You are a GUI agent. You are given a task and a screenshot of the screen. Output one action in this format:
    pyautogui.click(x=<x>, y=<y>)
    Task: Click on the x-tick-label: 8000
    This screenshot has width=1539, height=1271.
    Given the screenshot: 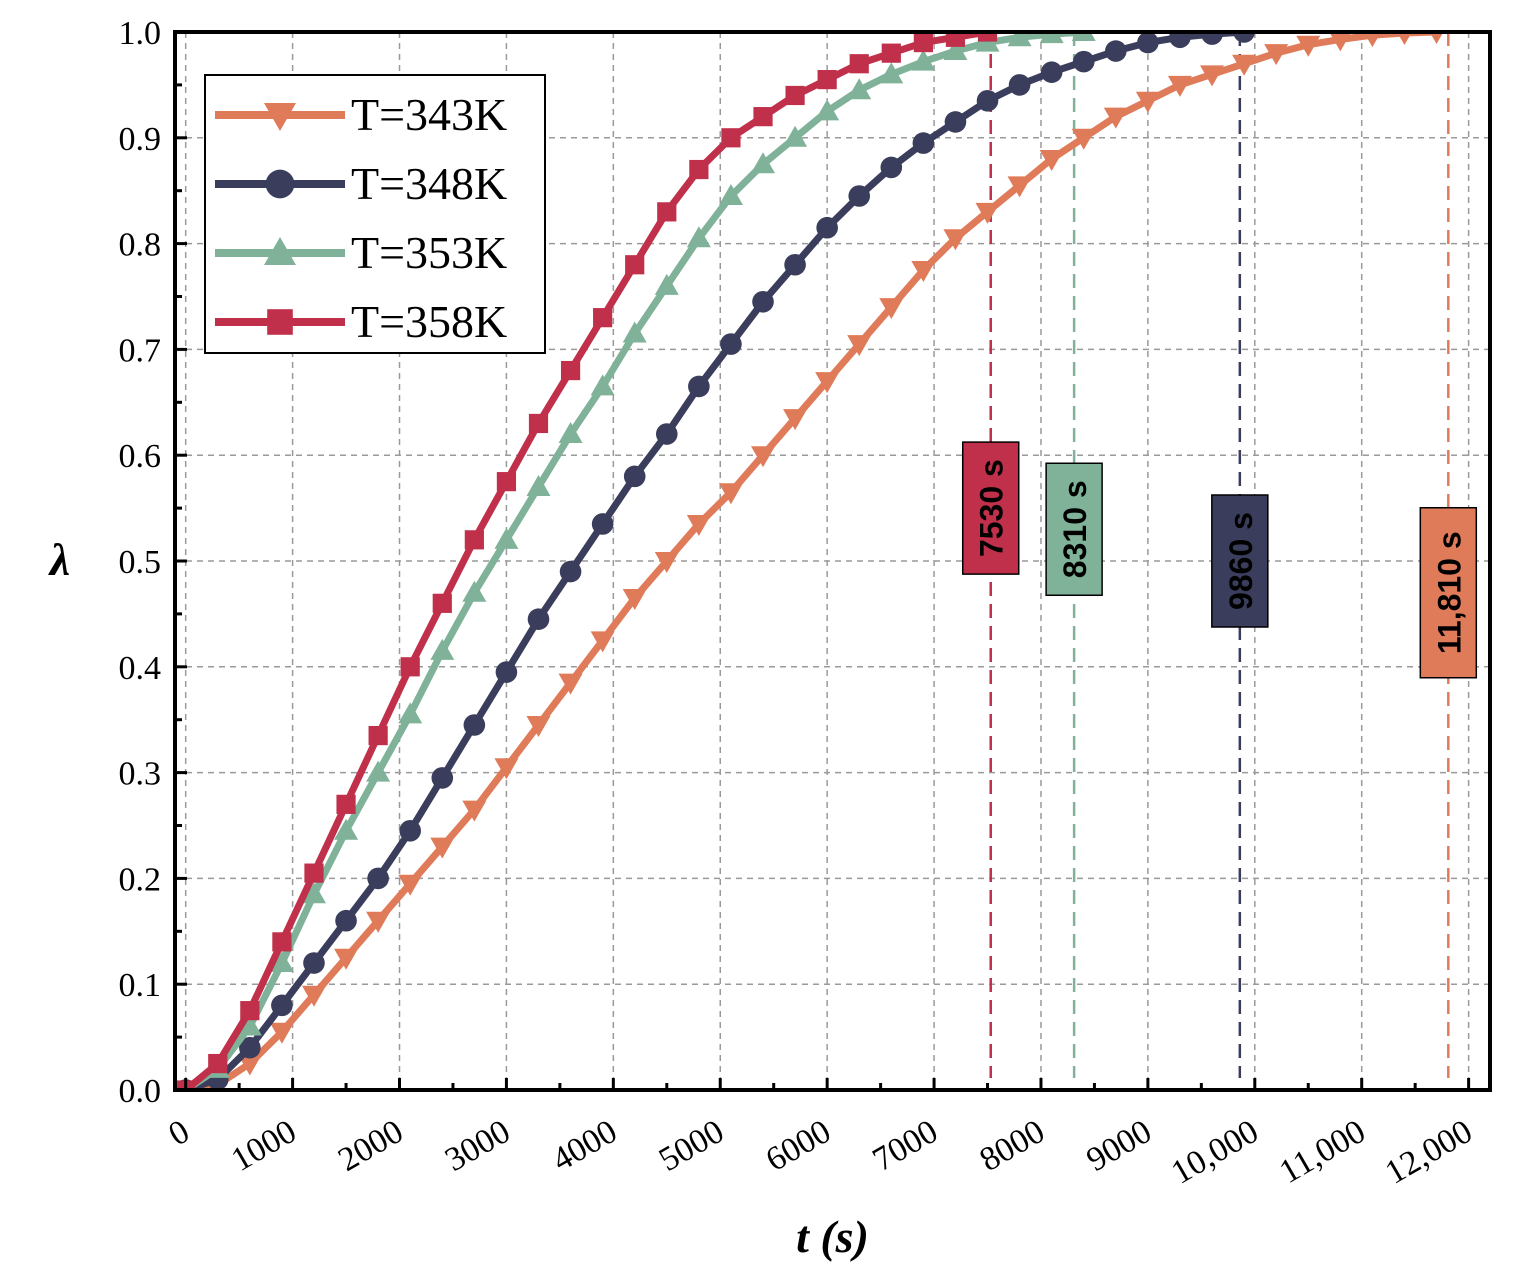 What is the action you would take?
    pyautogui.click(x=1012, y=1146)
    